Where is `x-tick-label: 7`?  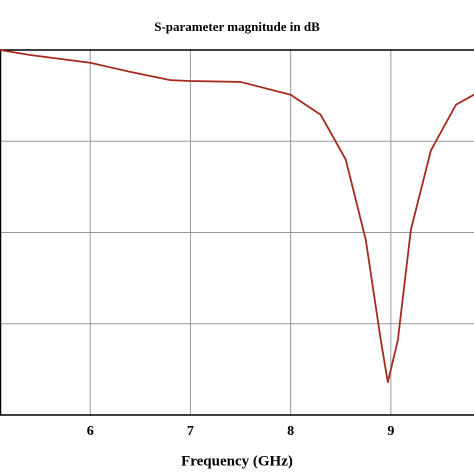
x-tick-label: 7 is located at coordinates (190, 431).